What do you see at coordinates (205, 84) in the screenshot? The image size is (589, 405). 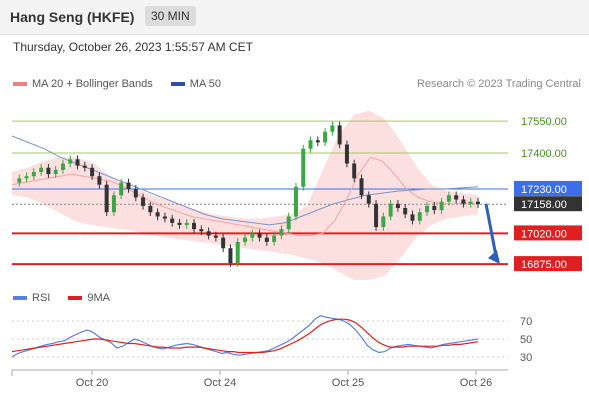 I see `legend-ma50-label: MA 50` at bounding box center [205, 84].